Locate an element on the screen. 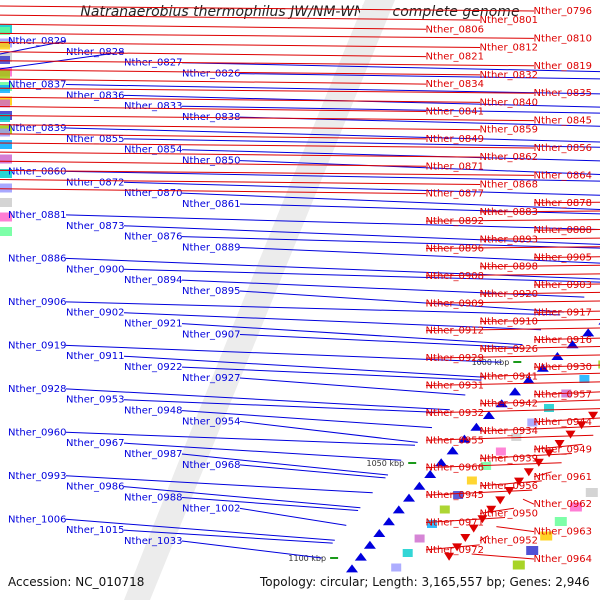 This screenshot has width=600, height=600. right-gene-label: Nther_0859 is located at coordinates (509, 130).